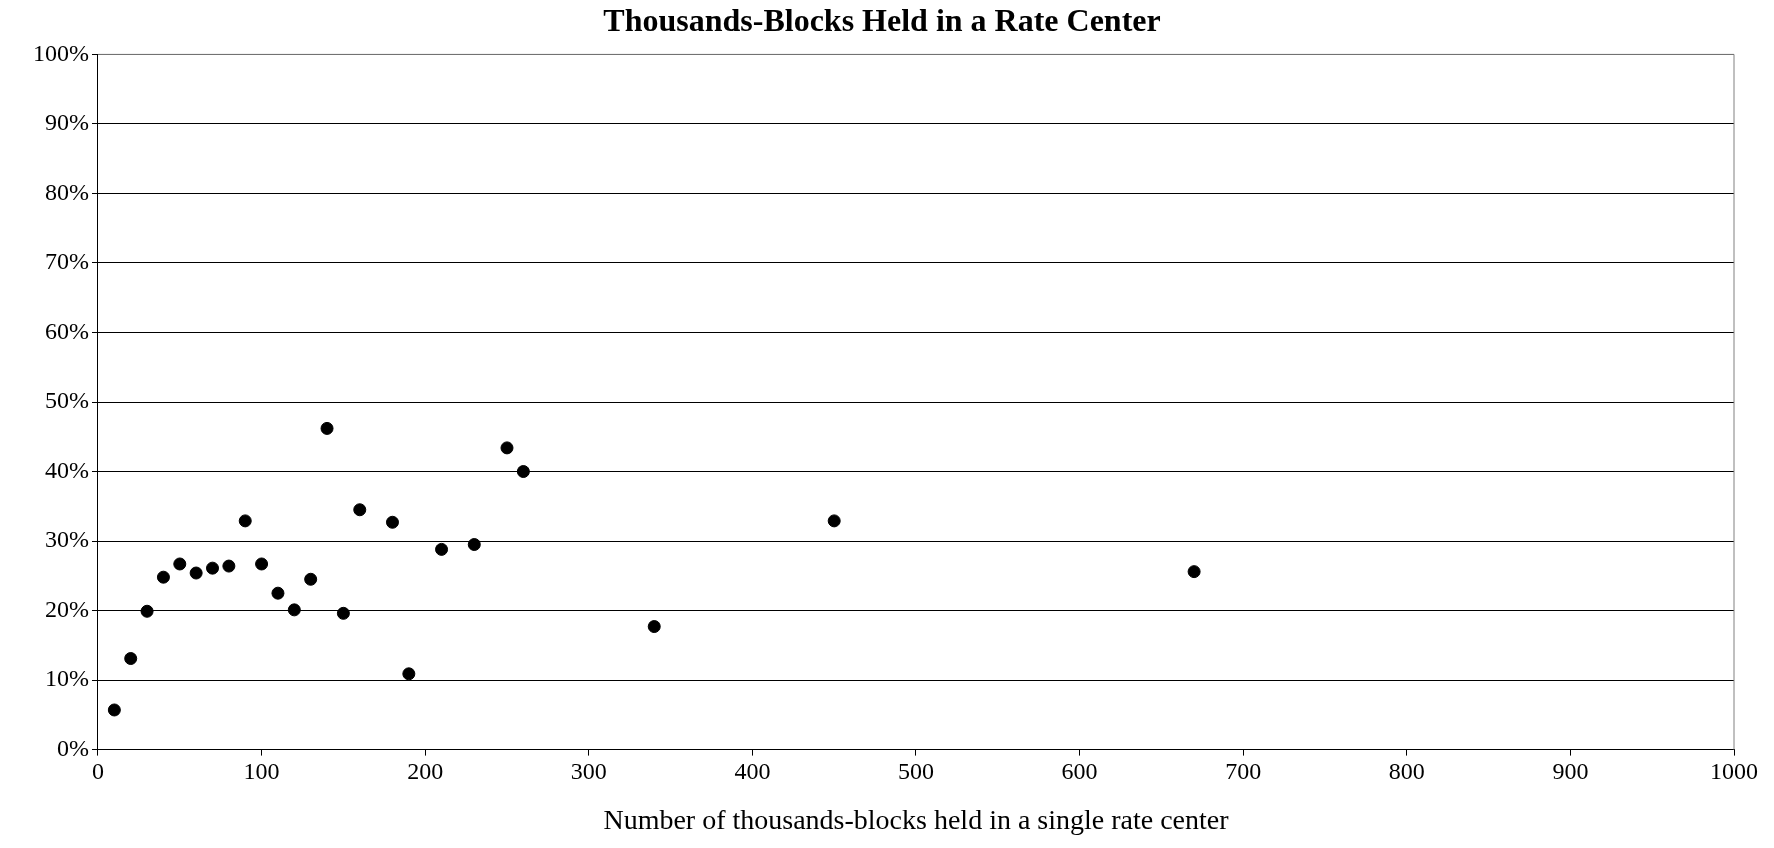 This screenshot has width=1774, height=848. I want to click on y-tick-label: 40%, so click(66, 469).